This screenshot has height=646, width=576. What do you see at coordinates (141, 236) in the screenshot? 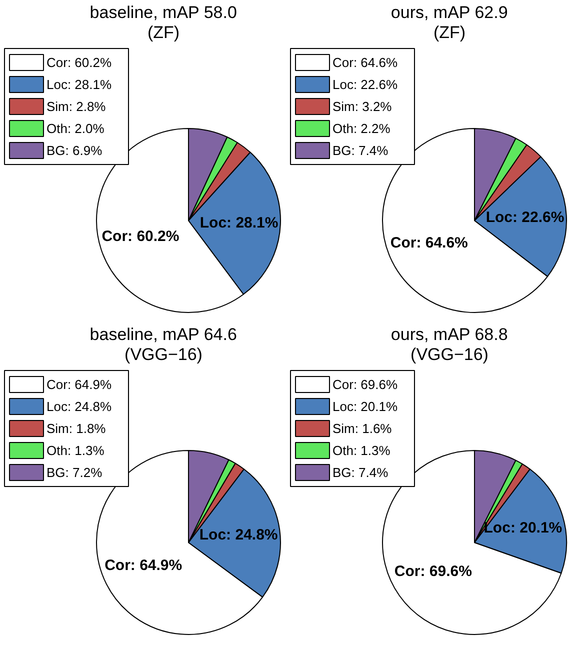
I see `data-label: Cor: 60.2%` at bounding box center [141, 236].